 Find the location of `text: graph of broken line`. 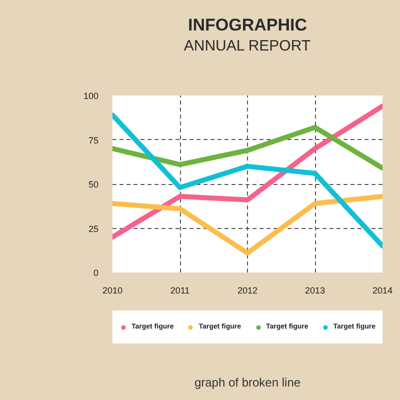

text: graph of broken line is located at coordinates (247, 383).